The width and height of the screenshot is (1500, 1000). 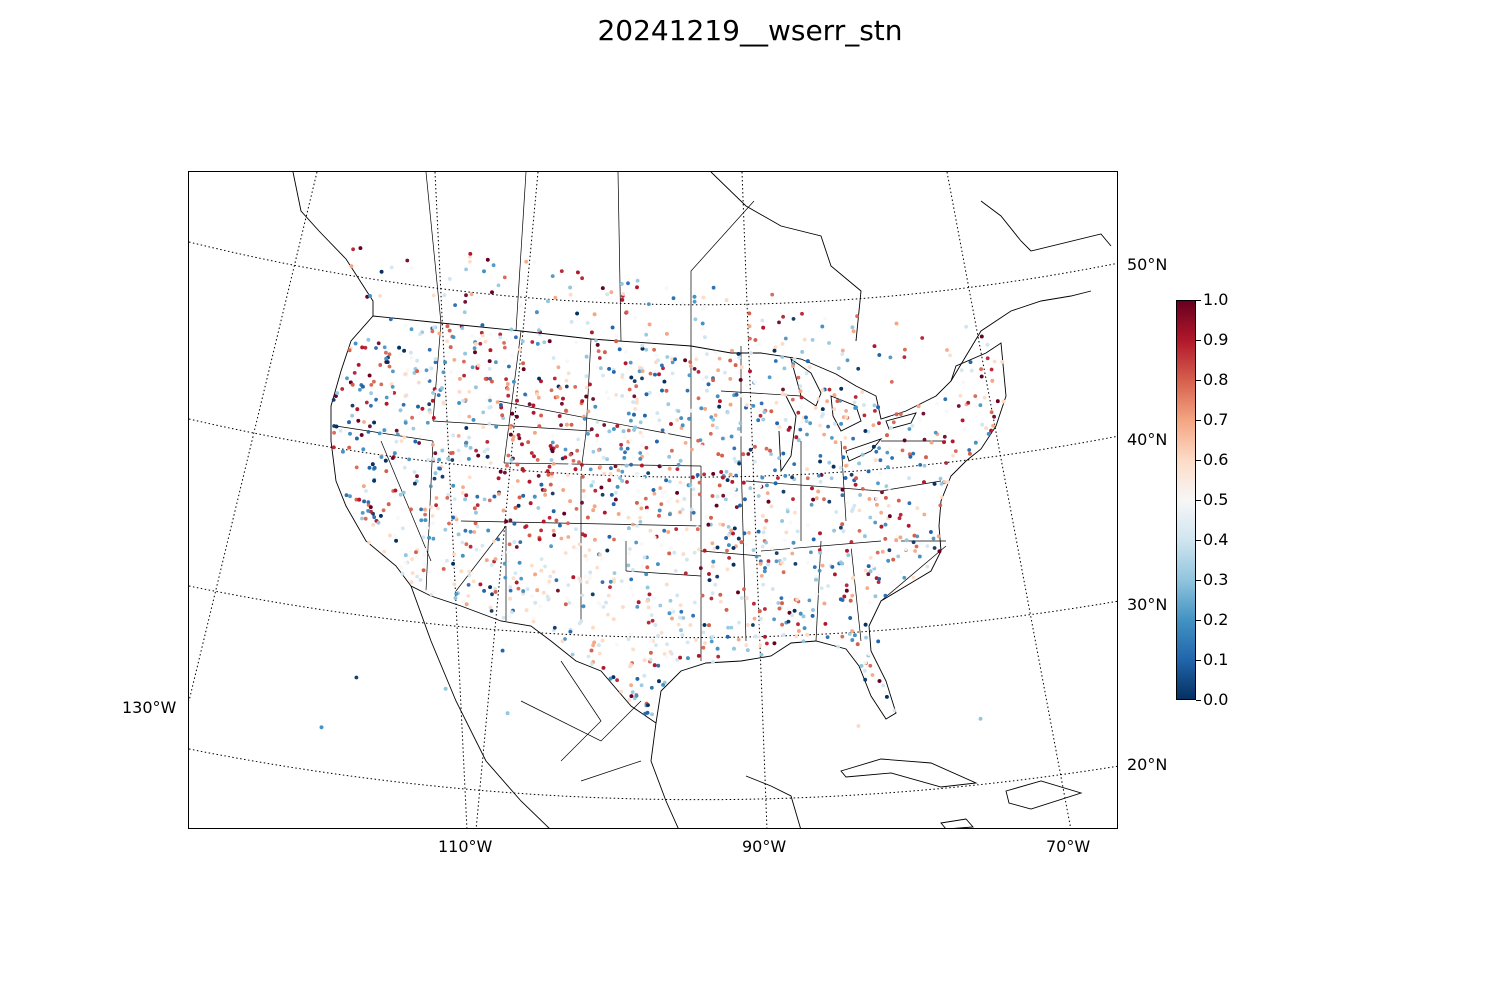 What do you see at coordinates (787, 434) in the screenshot?
I see `lake-michigan` at bounding box center [787, 434].